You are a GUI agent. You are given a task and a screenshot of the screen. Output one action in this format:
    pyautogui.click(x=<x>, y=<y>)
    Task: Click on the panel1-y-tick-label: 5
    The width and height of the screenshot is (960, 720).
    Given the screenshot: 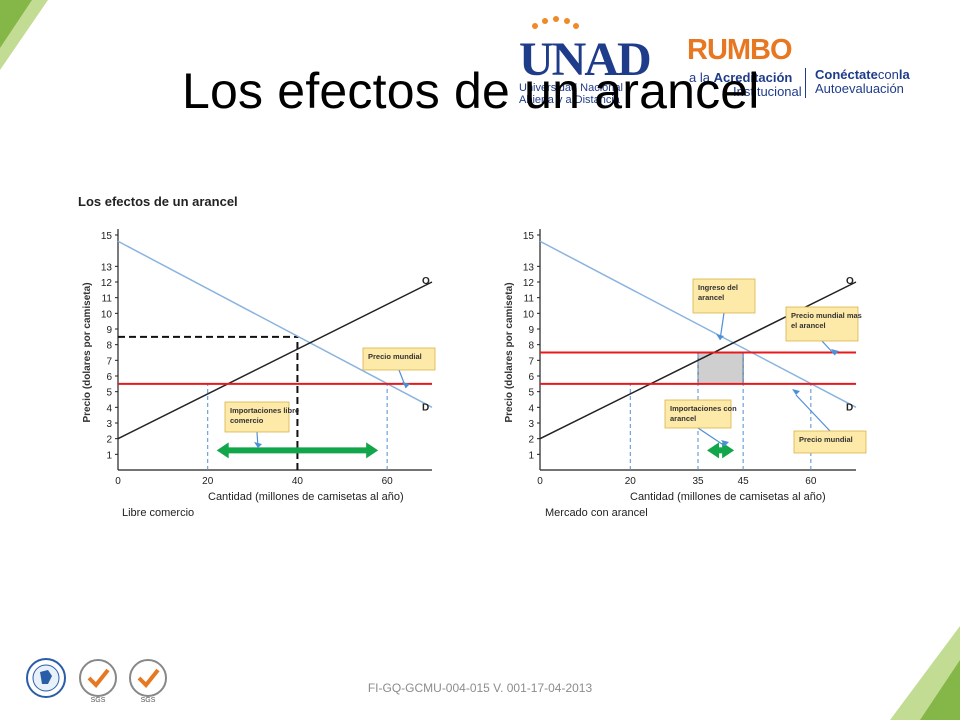 What is the action you would take?
    pyautogui.click(x=109, y=393)
    